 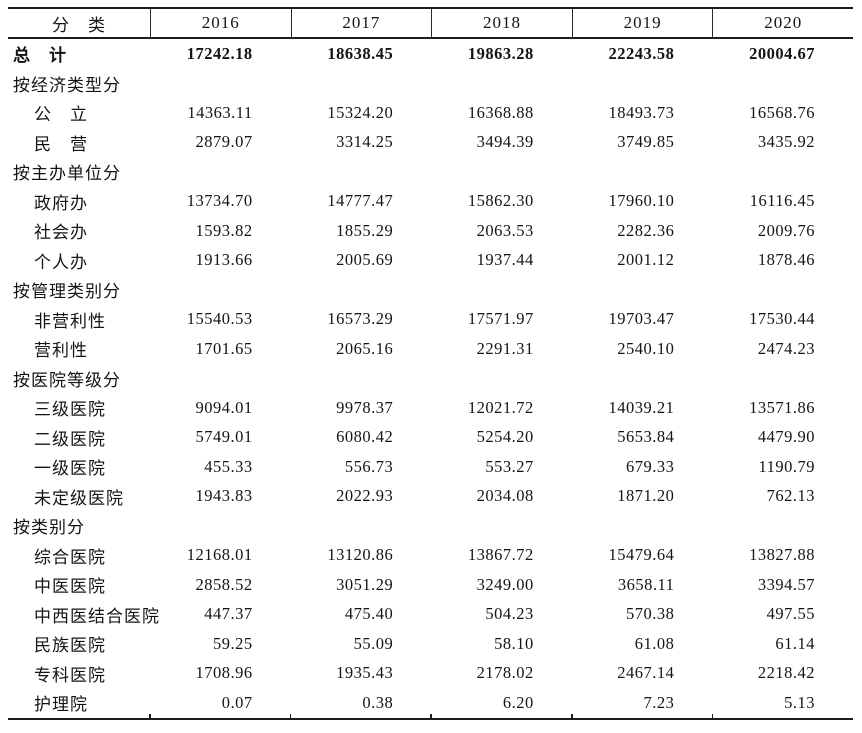 I want to click on value-cell-2016: 12168.01, so click(x=219, y=555).